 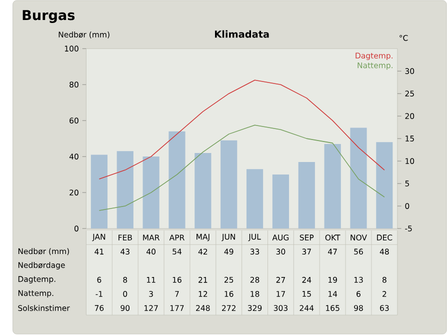 I want to click on chart-subtitle: Klimadata, so click(x=242, y=34).